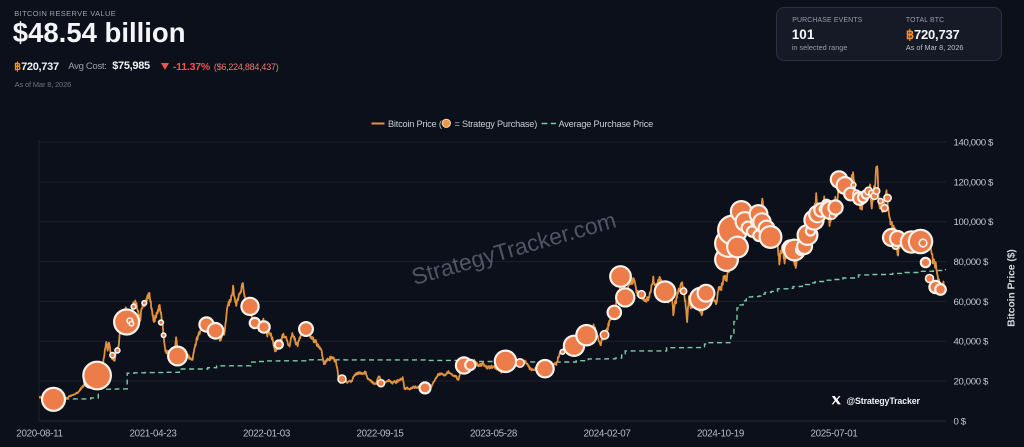 The image size is (1024, 447). What do you see at coordinates (606, 124) in the screenshot?
I see `svg-text: Average Purchase Price` at bounding box center [606, 124].